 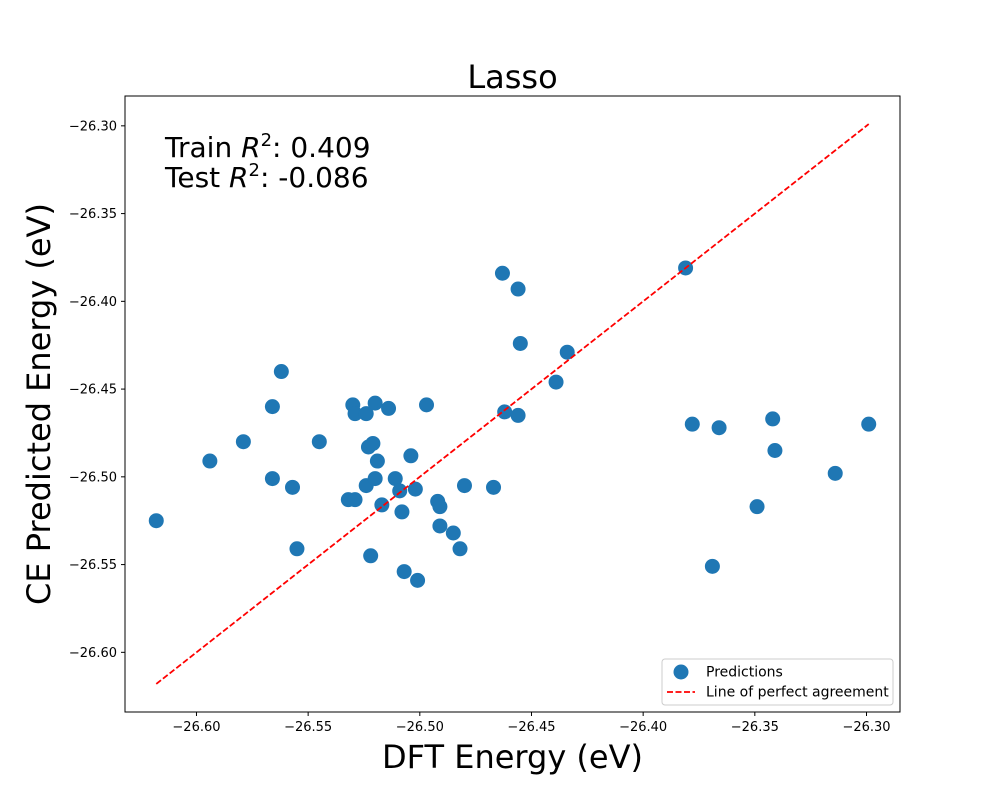 I want to click on chart-title: Lasso, so click(x=512, y=77).